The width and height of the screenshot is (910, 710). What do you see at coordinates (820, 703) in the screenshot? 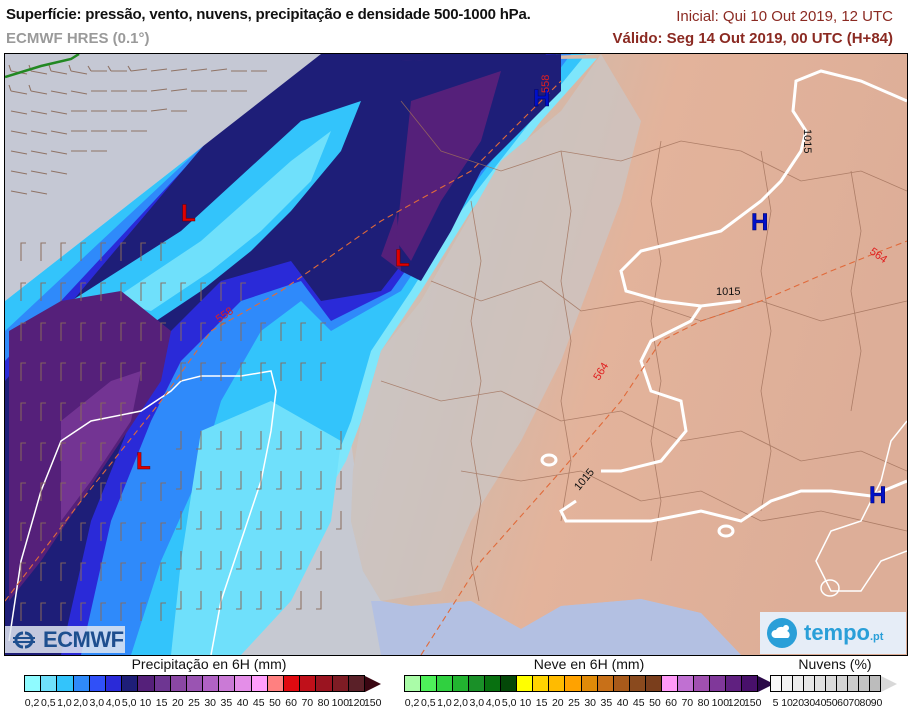
I see `clouds-tick: 40` at bounding box center [820, 703].